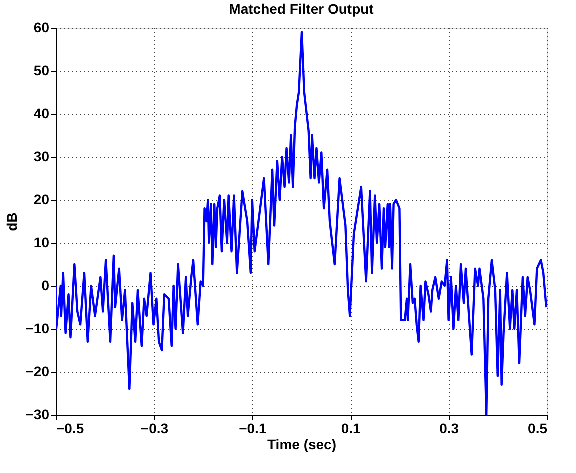 The height and width of the screenshot is (473, 576). Describe the element at coordinates (253, 428) in the screenshot. I see `x-tick-label: −0.1` at that location.